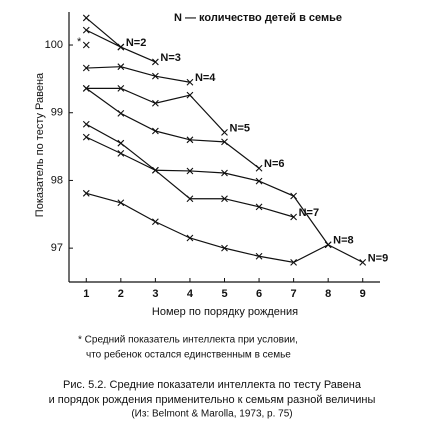 The height and width of the screenshot is (428, 425). What do you see at coordinates (188, 355) in the screenshot?
I see `footnote: что ребенок остался единственным в семье` at bounding box center [188, 355].